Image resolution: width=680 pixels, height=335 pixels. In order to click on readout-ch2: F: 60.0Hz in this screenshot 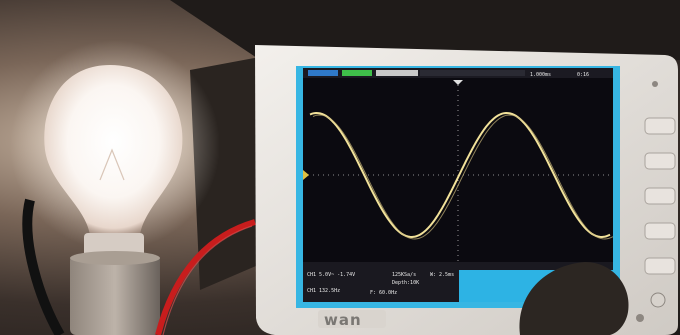, I will do `click(383, 293)`.